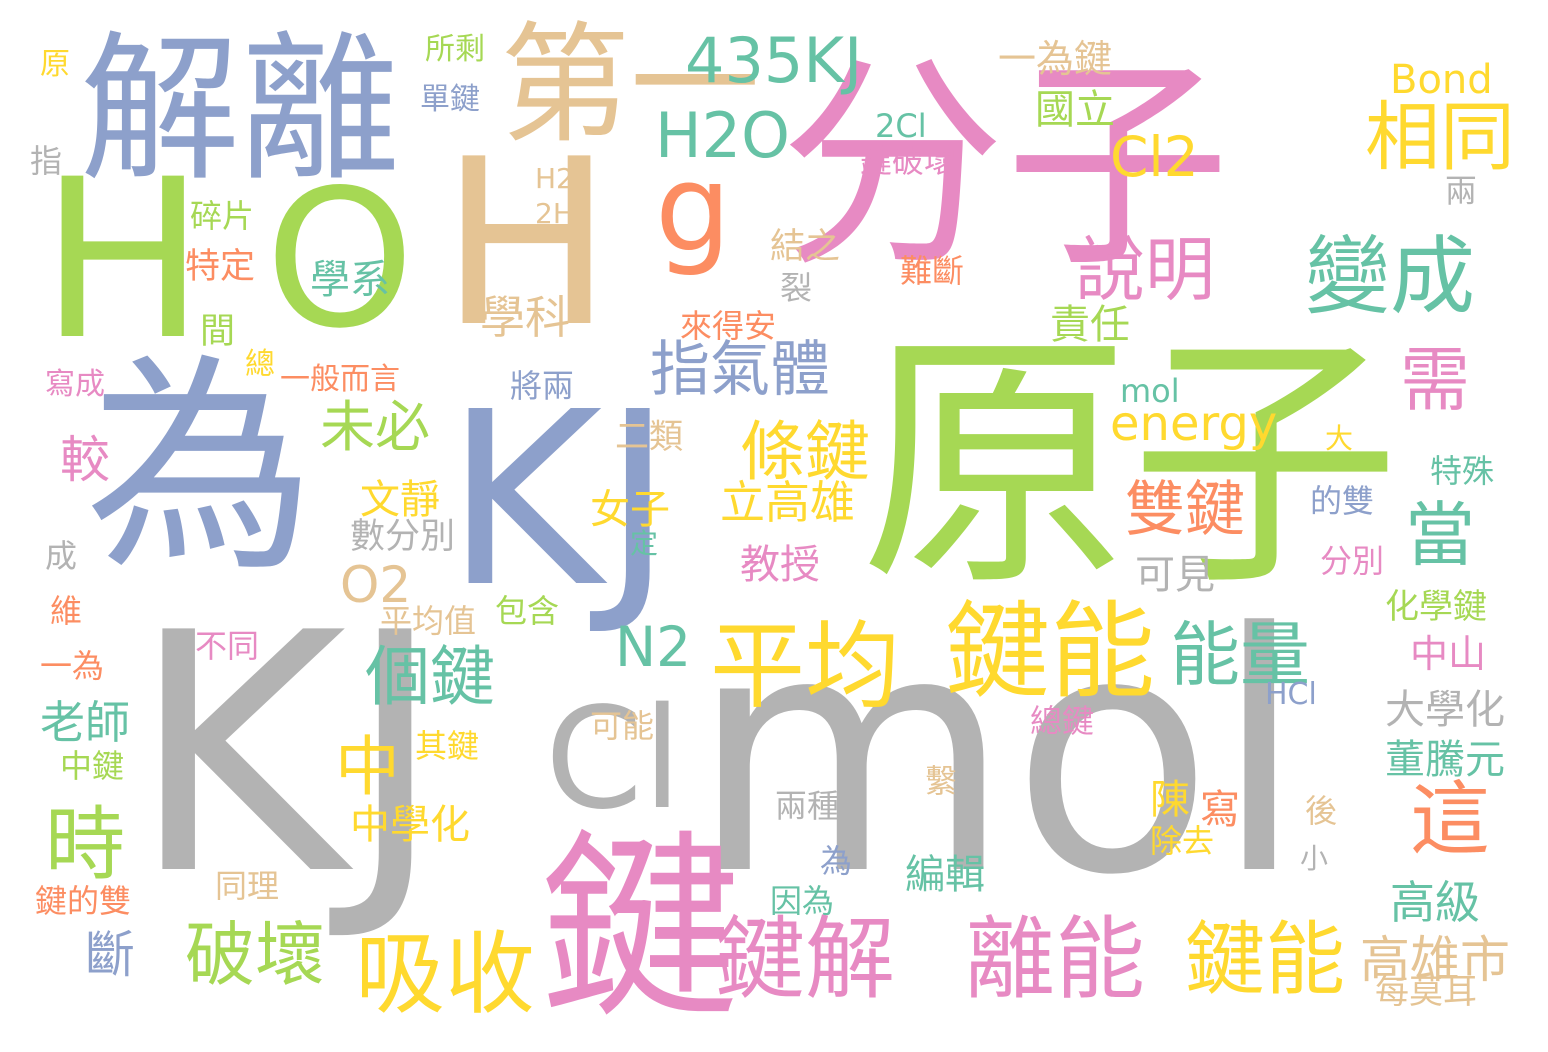 This screenshot has height=1052, width=1548. I want to click on cloud-word: 裂, so click(796, 288).